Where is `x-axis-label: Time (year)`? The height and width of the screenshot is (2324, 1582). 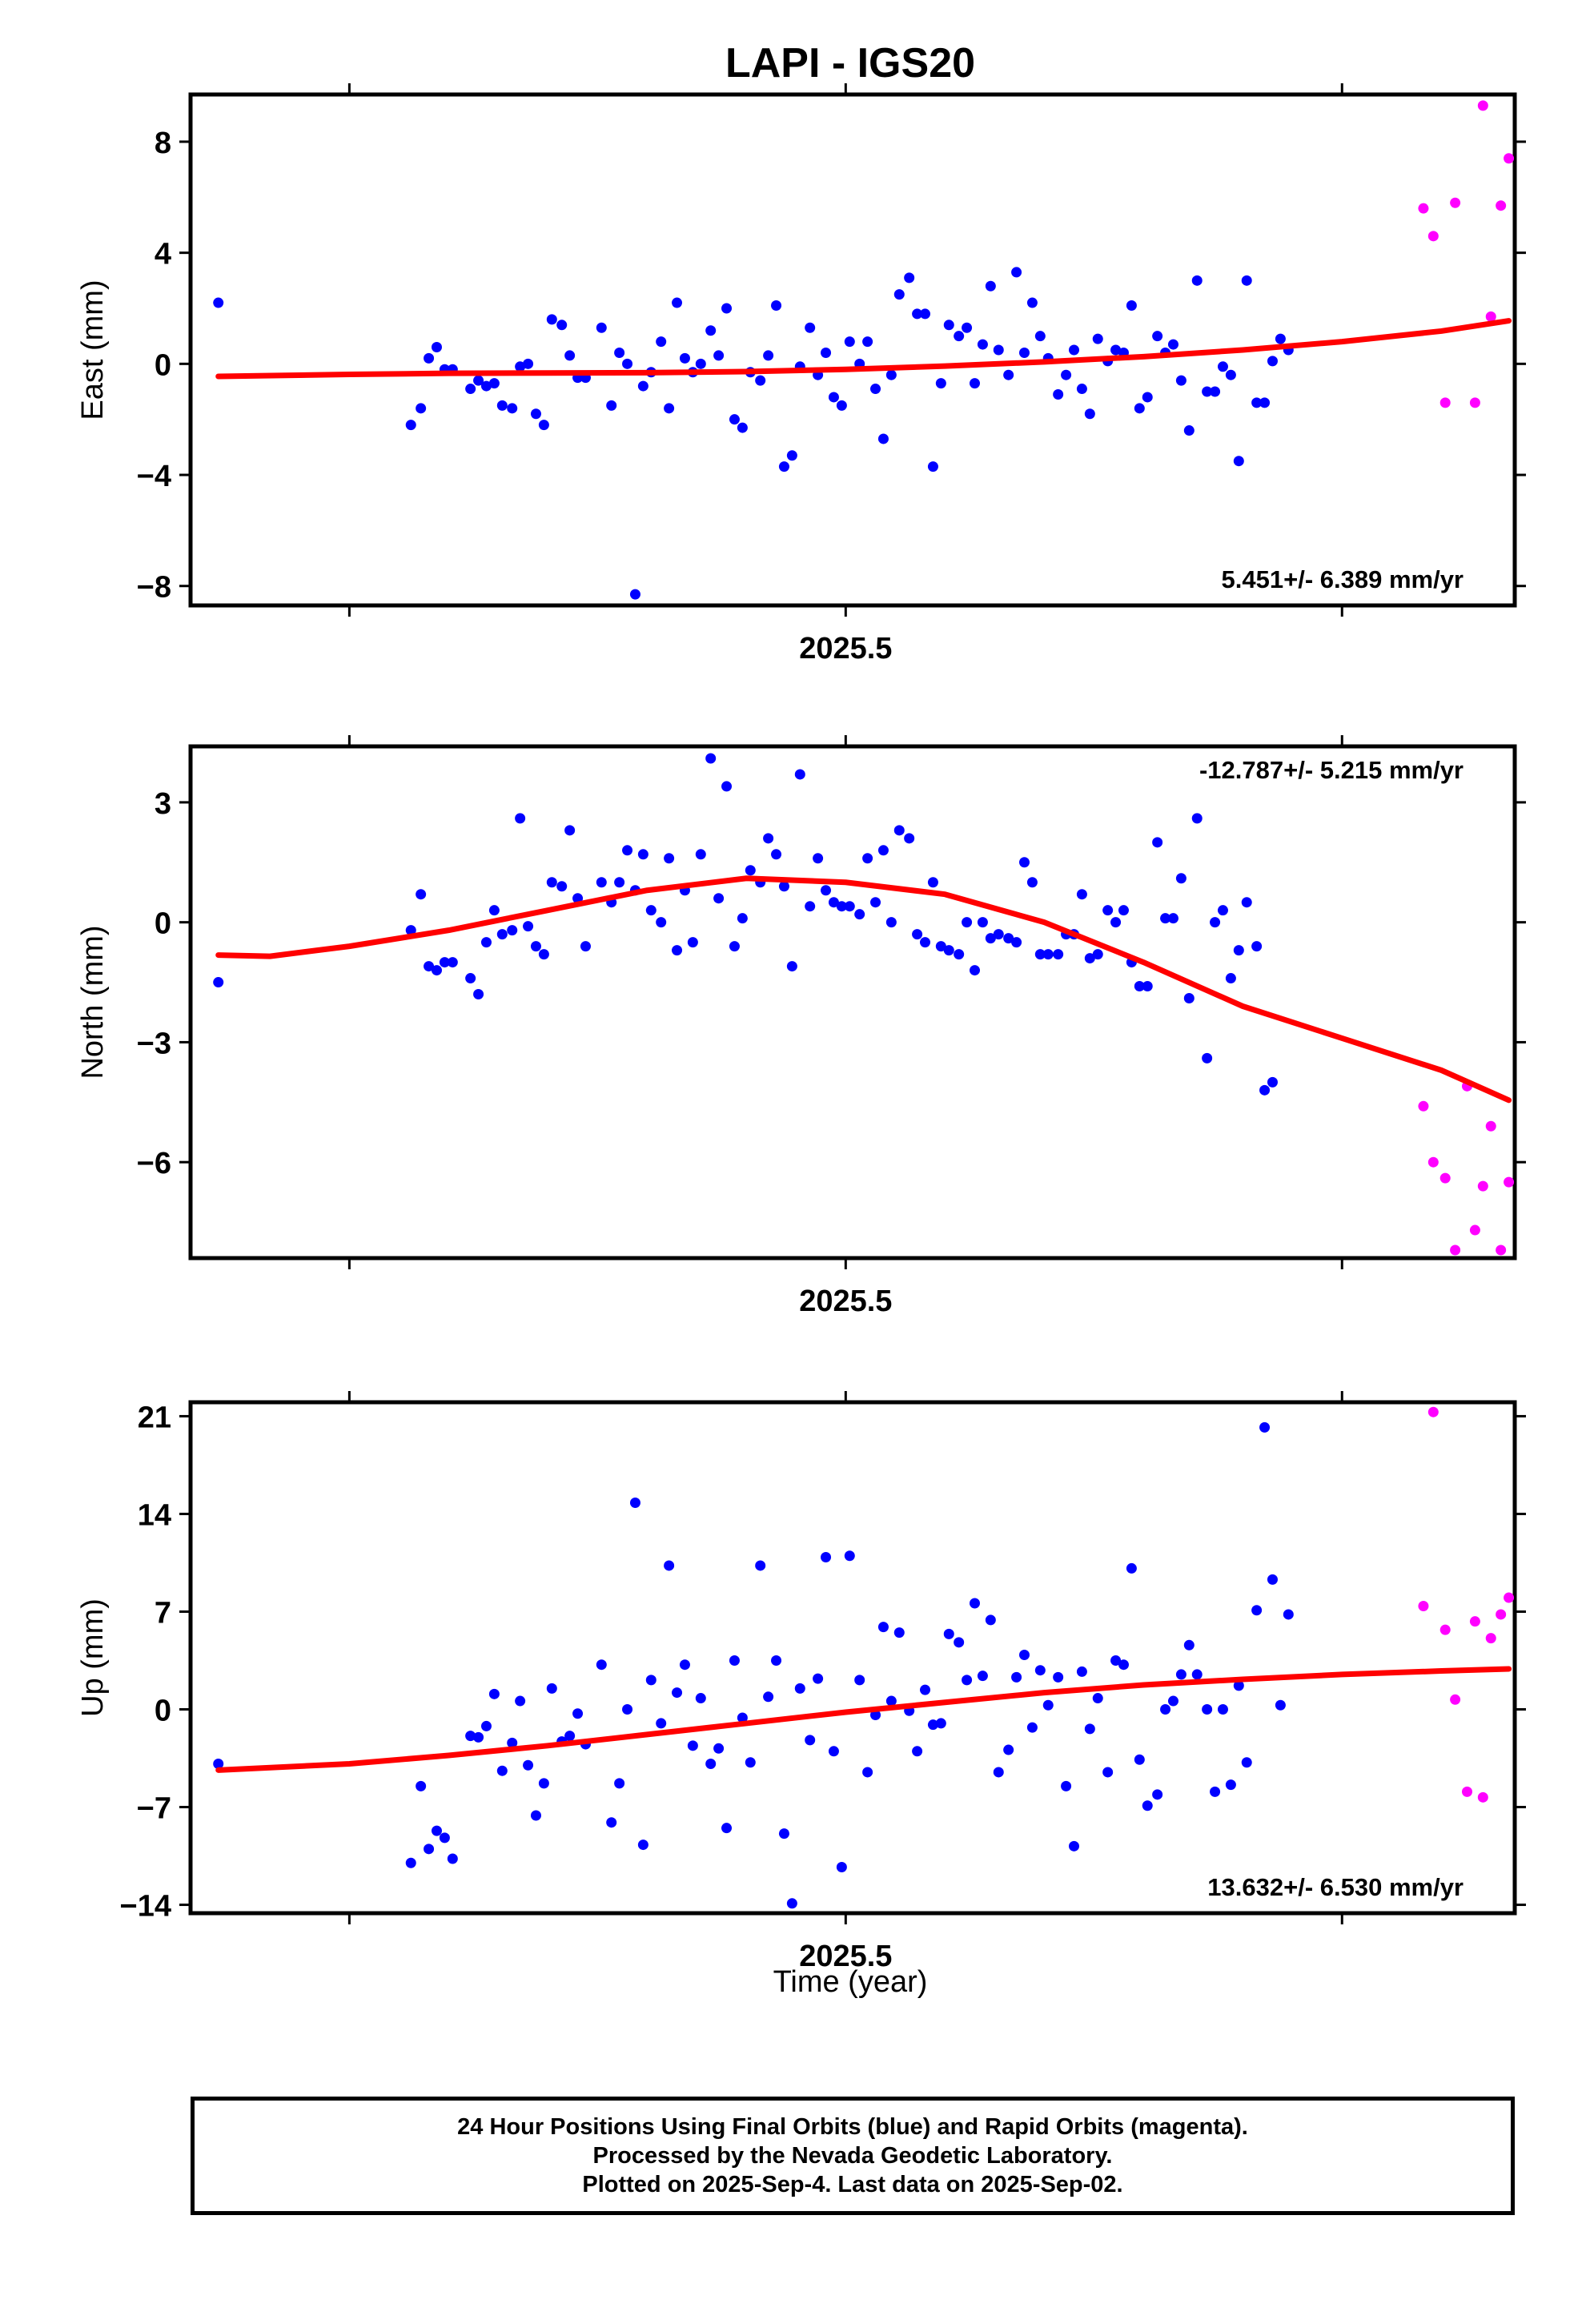 x-axis-label: Time (year) is located at coordinates (850, 1982).